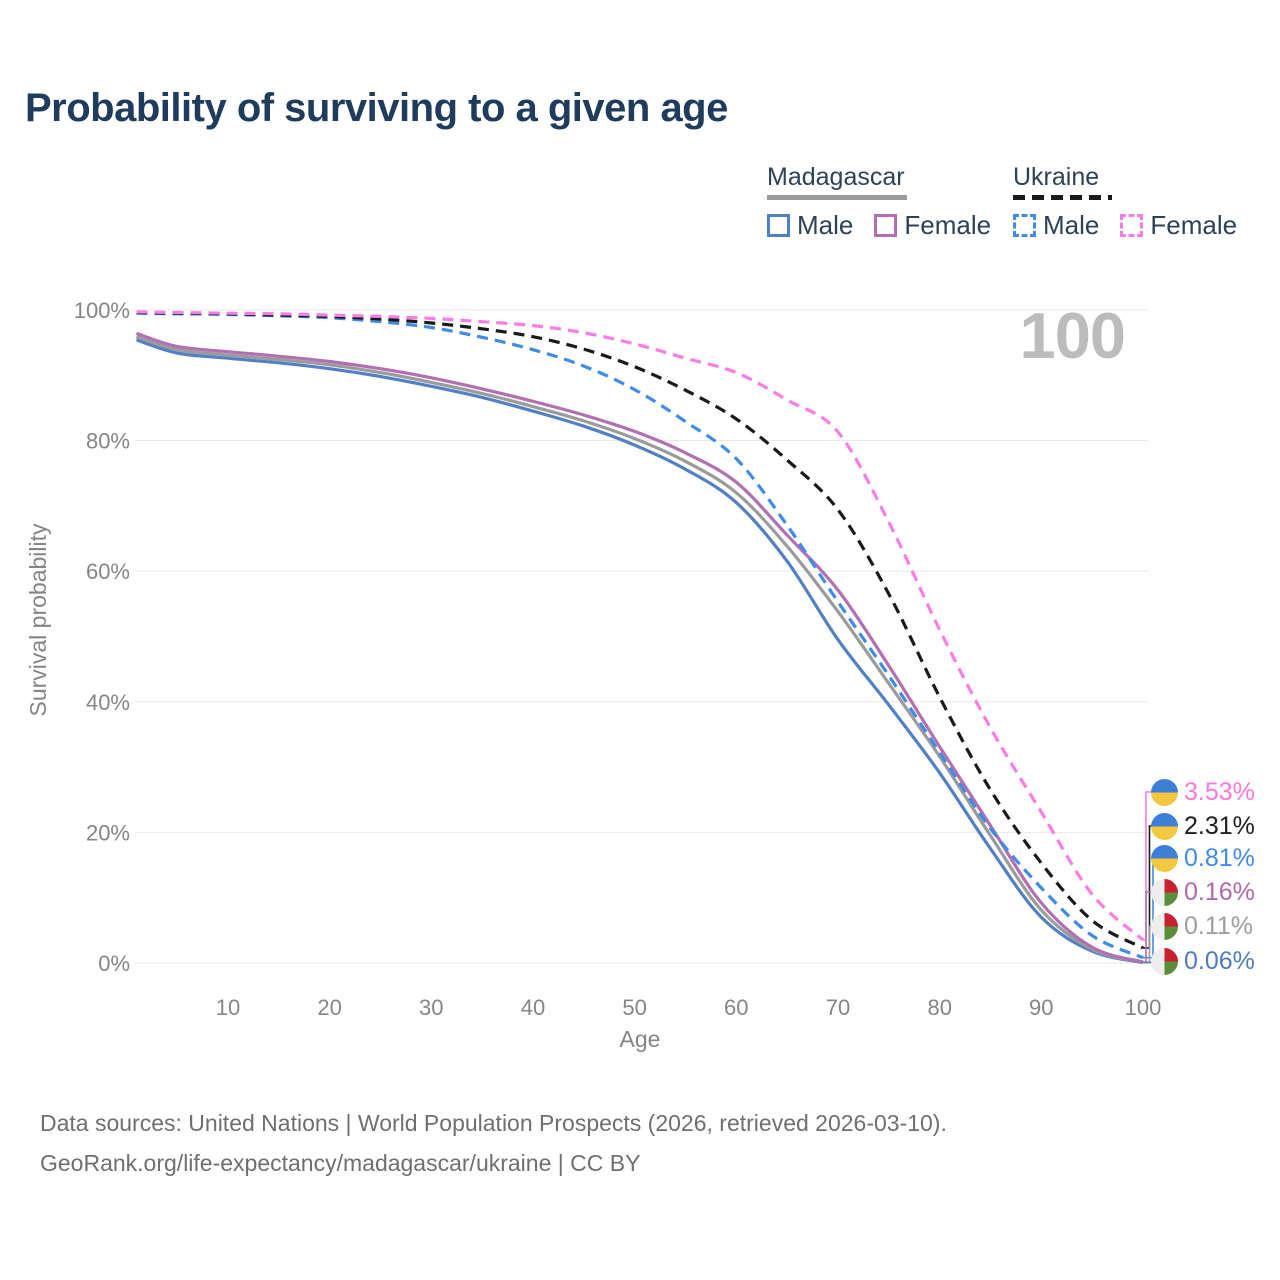  What do you see at coordinates (38, 620) in the screenshot?
I see `y-axis-title: Survival probability` at bounding box center [38, 620].